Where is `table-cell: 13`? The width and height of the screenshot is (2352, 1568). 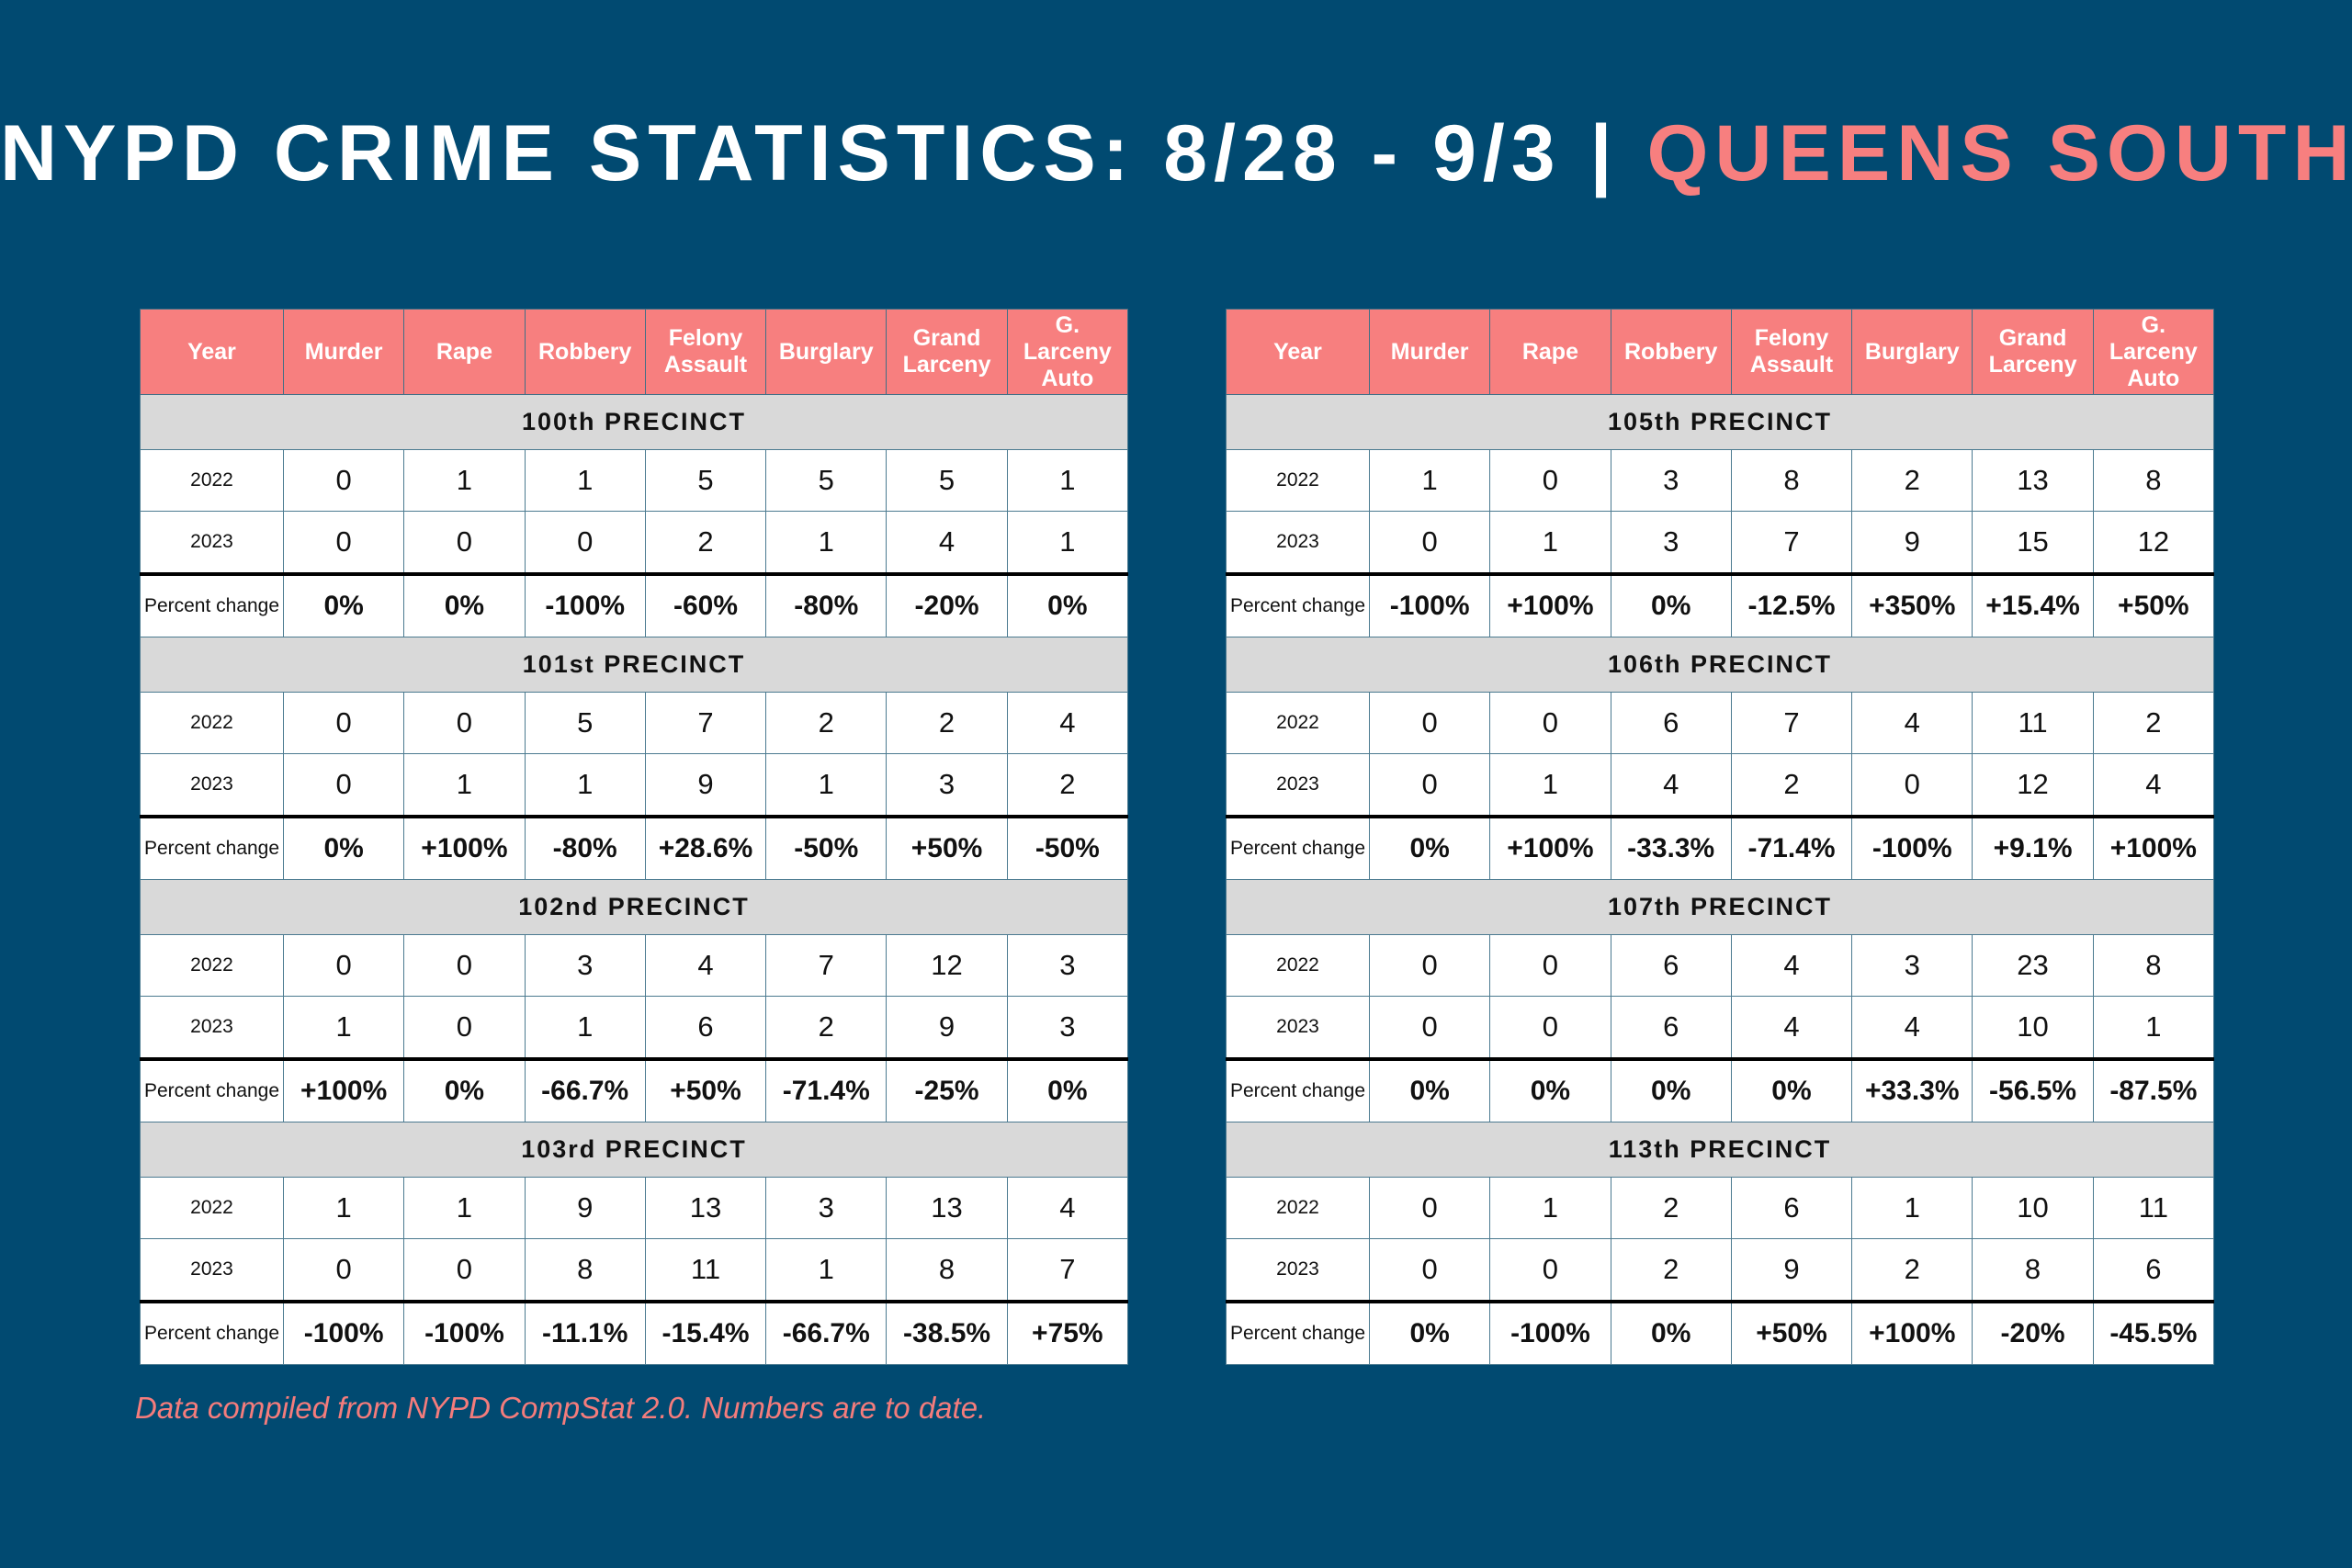
table-cell: 13 is located at coordinates (2033, 481).